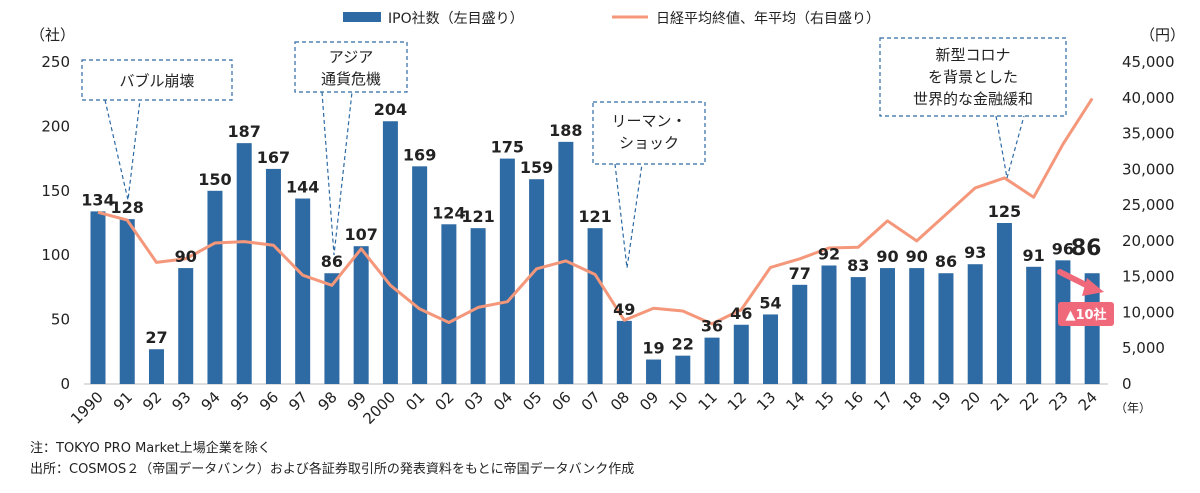  I want to click on change-badge-box, so click(1086, 314).